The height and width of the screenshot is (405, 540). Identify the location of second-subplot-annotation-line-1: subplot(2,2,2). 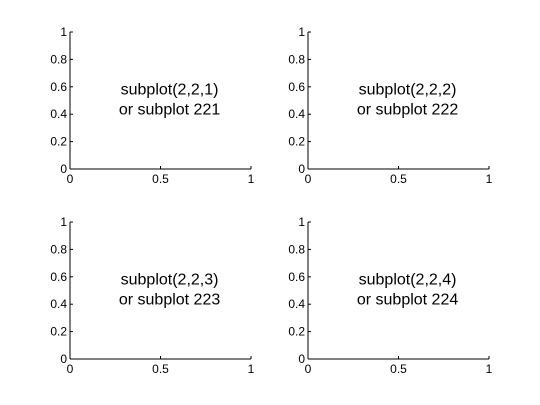
(408, 90).